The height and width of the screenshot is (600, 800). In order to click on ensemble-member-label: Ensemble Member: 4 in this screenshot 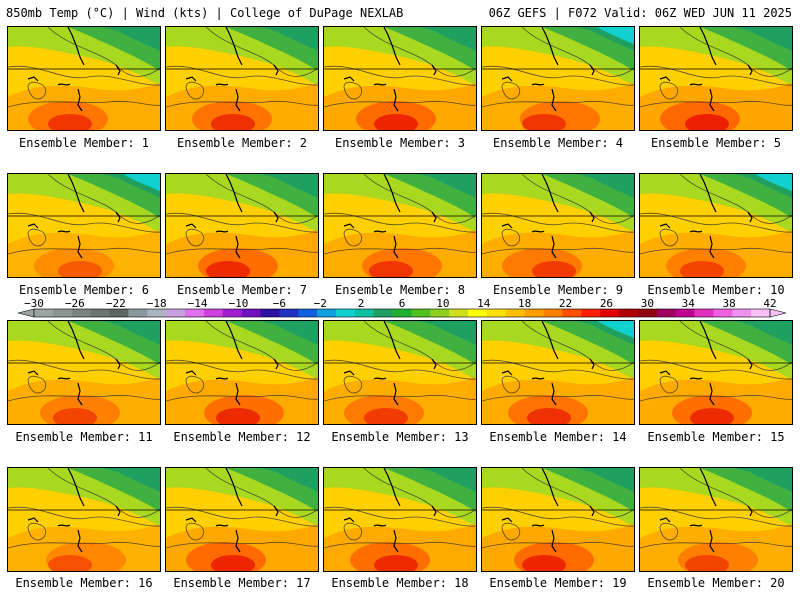, I will do `click(558, 143)`.